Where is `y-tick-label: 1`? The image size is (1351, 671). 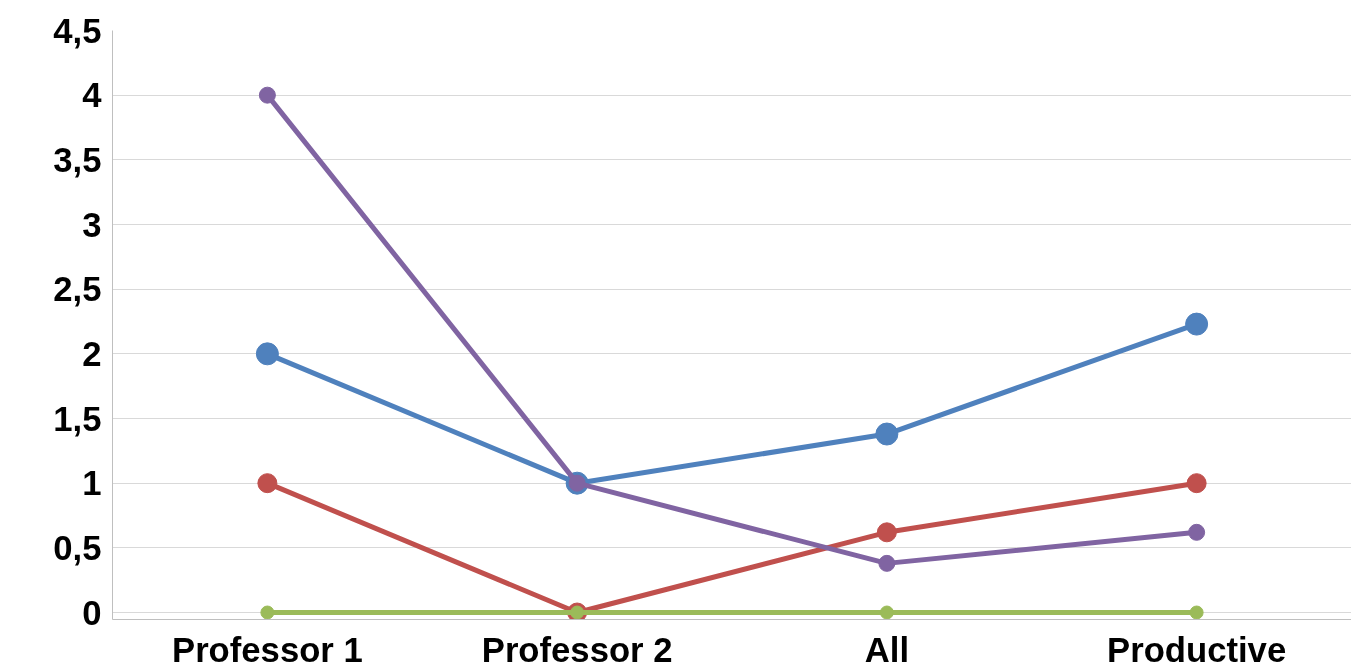 y-tick-label: 1 is located at coordinates (92, 483).